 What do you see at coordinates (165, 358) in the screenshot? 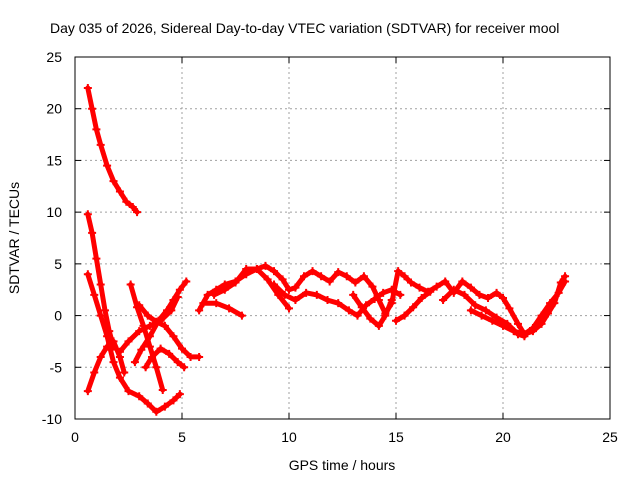
I see `series-arc9` at bounding box center [165, 358].